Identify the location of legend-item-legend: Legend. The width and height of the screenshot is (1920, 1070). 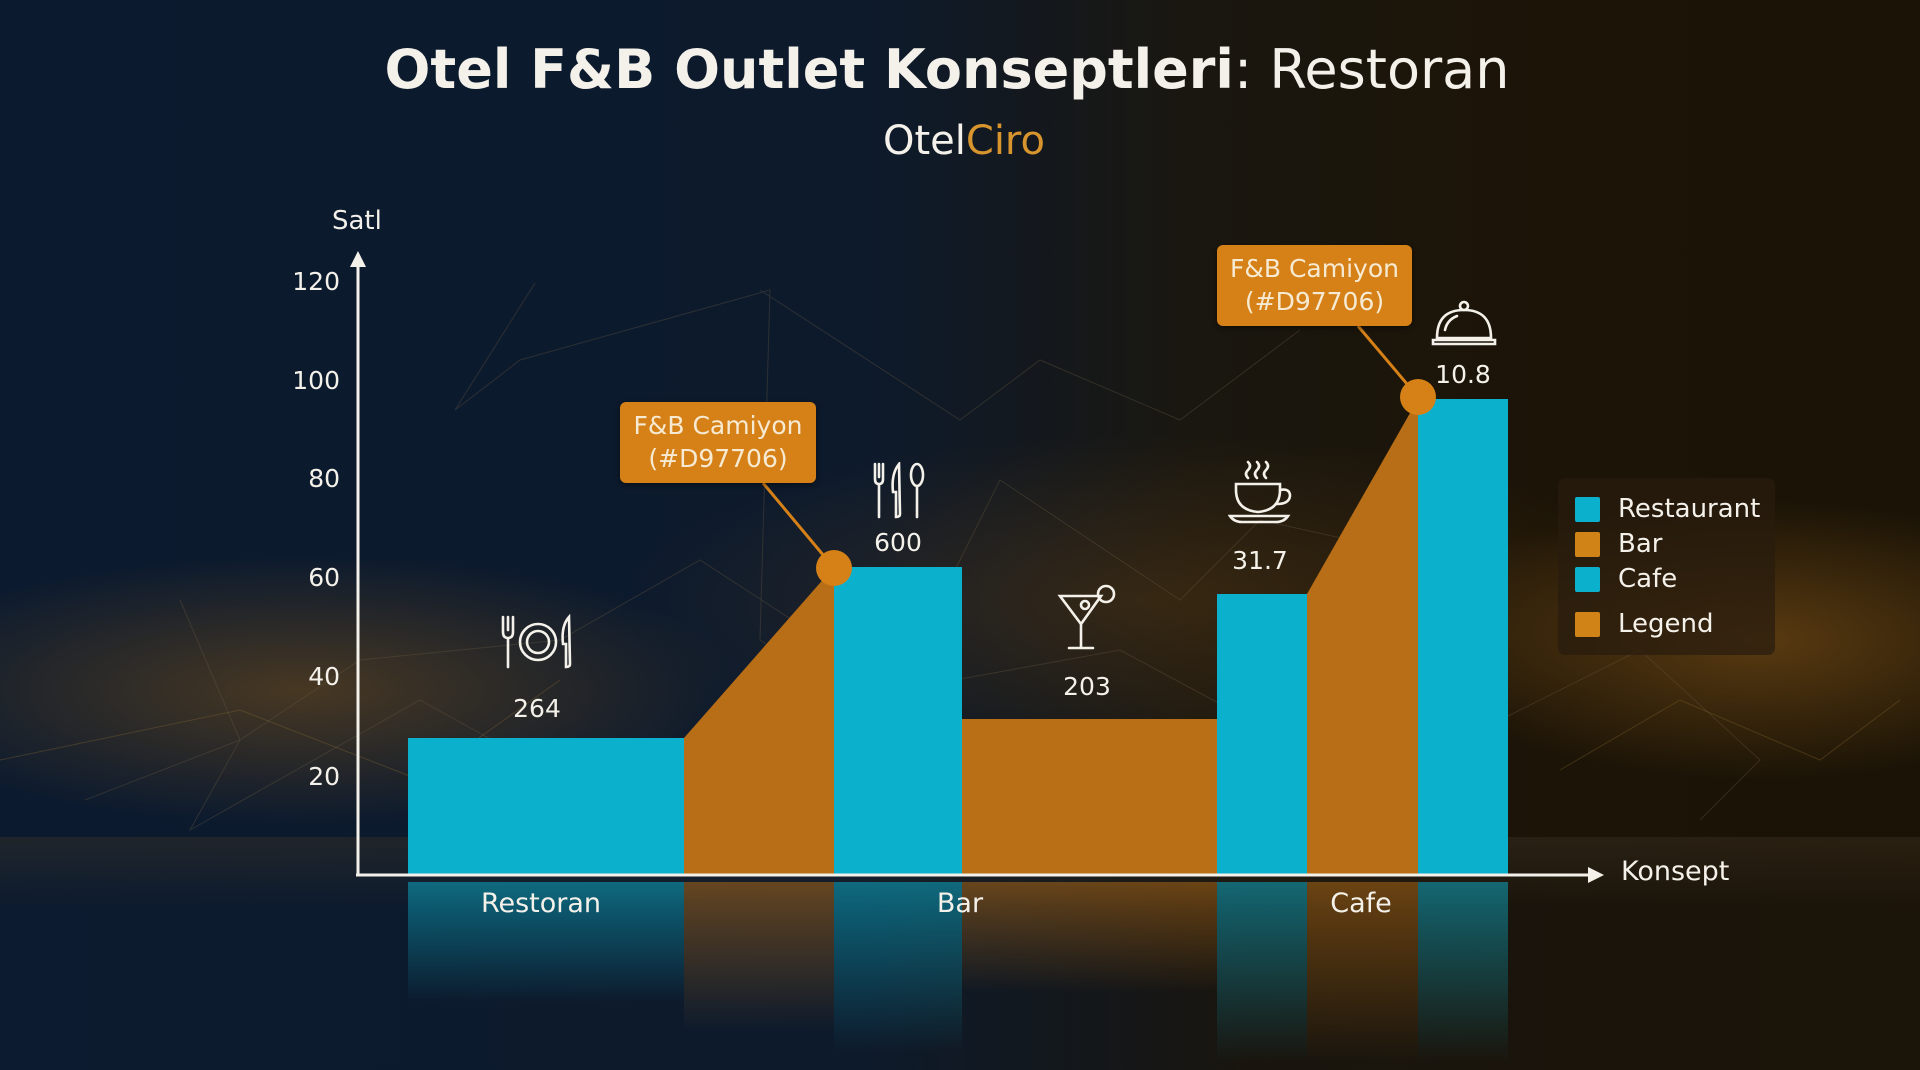
(1644, 624).